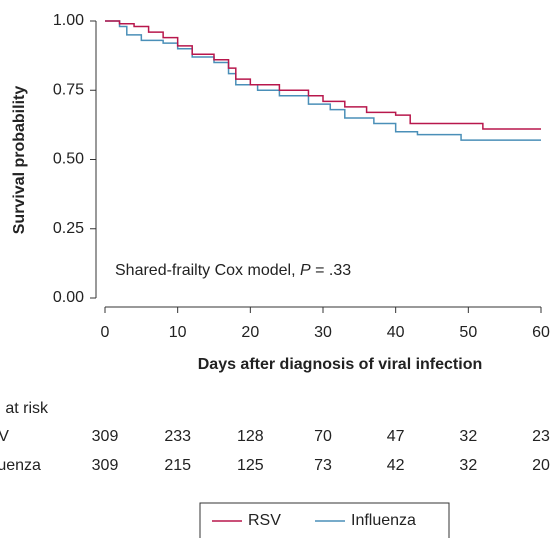 Image resolution: width=557 pixels, height=538 pixels. I want to click on legend-label: Influenza, so click(383, 520).